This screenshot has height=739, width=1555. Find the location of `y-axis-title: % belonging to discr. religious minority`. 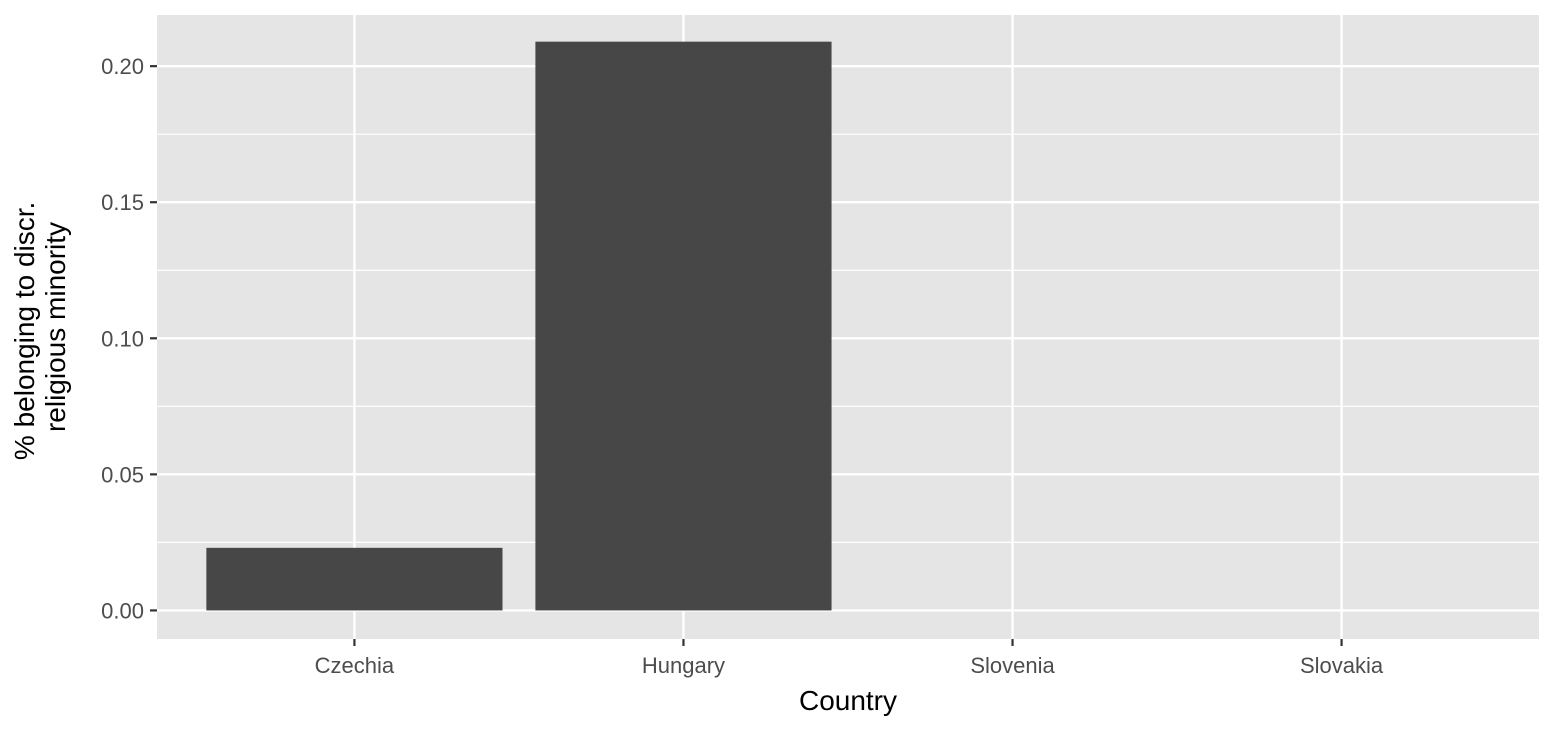

y-axis-title: % belonging to discr. religious minority is located at coordinates (40, 327).